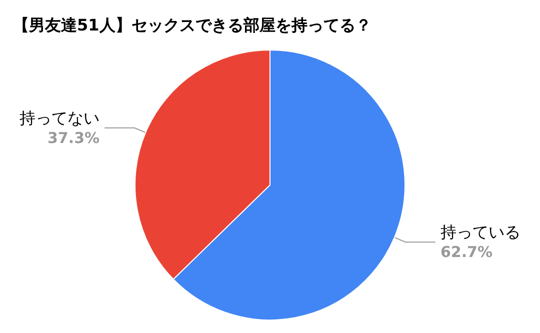 This screenshot has width=540, height=333. What do you see at coordinates (192, 25) in the screenshot?
I see `chart-title: 【男友達51人】セックスできる部屋を持ってる？` at bounding box center [192, 25].